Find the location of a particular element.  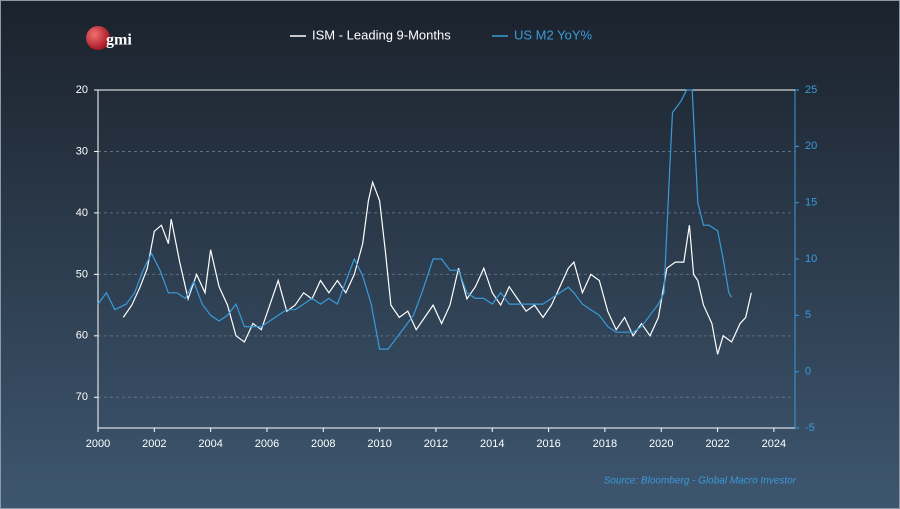

logo: gmi is located at coordinates (119, 40).